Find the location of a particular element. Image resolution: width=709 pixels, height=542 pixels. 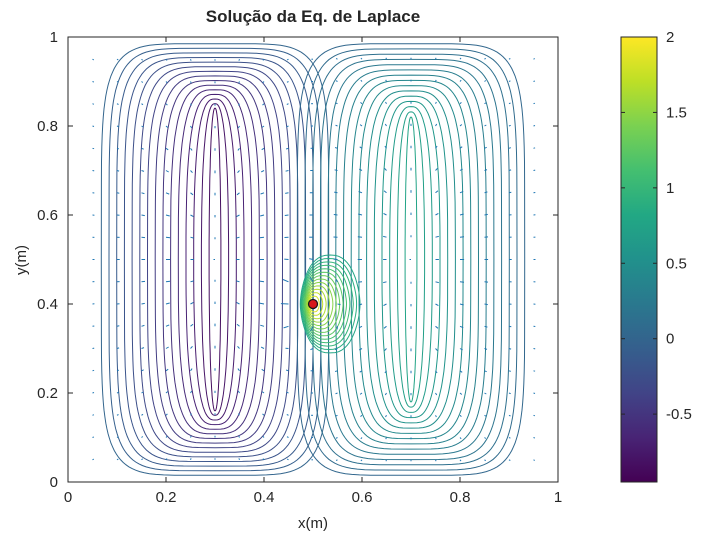

y-tick-label: 0.6 is located at coordinates (47, 215).